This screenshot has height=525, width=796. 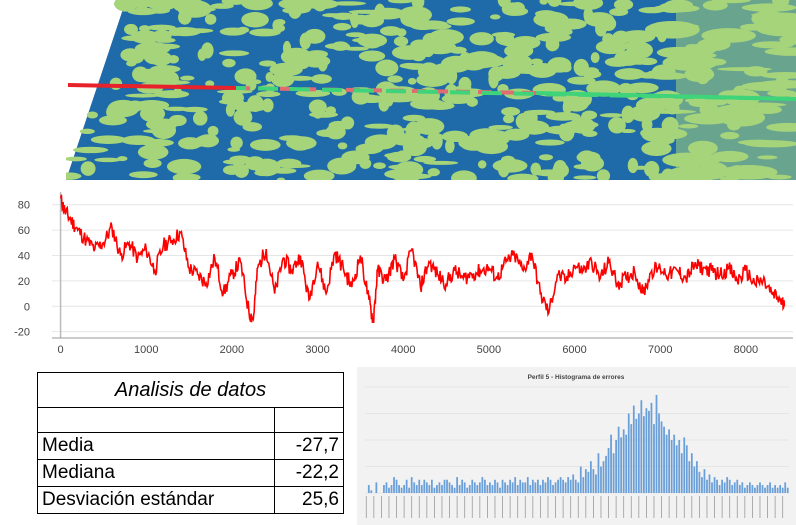 What do you see at coordinates (24, 282) in the screenshot?
I see `y-tick-label: 20` at bounding box center [24, 282].